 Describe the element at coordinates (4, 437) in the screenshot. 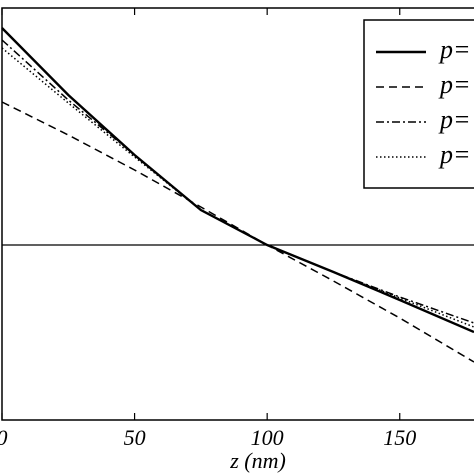

I see `x-tick-label: 0` at that location.